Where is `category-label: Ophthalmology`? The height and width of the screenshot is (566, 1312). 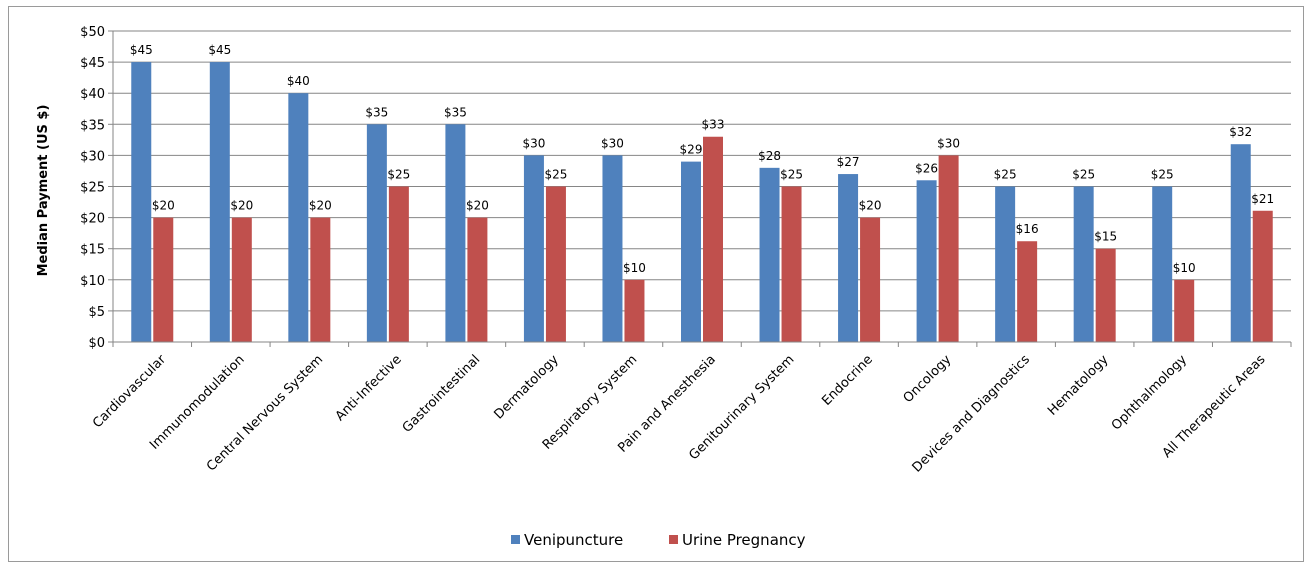 category-label: Ophthalmology is located at coordinates (1149, 392).